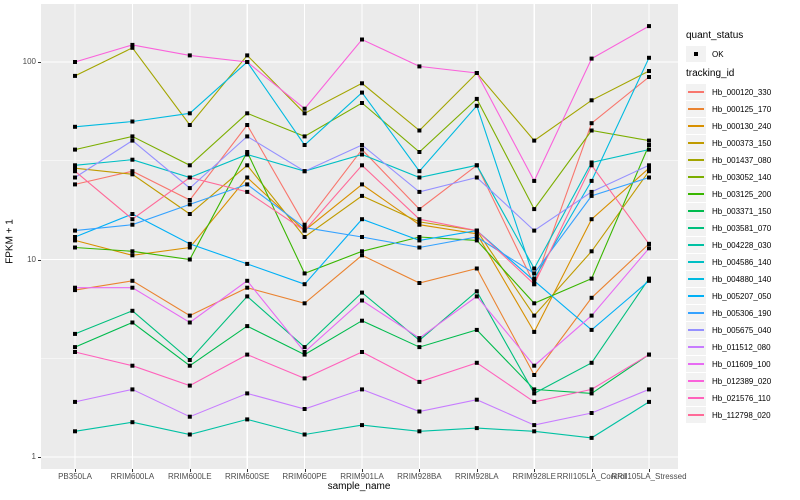 This screenshot has height=500, width=800. Describe the element at coordinates (742, 143) in the screenshot. I see `legend-item-Hb_000373_150: Hb_000373_150` at that location.